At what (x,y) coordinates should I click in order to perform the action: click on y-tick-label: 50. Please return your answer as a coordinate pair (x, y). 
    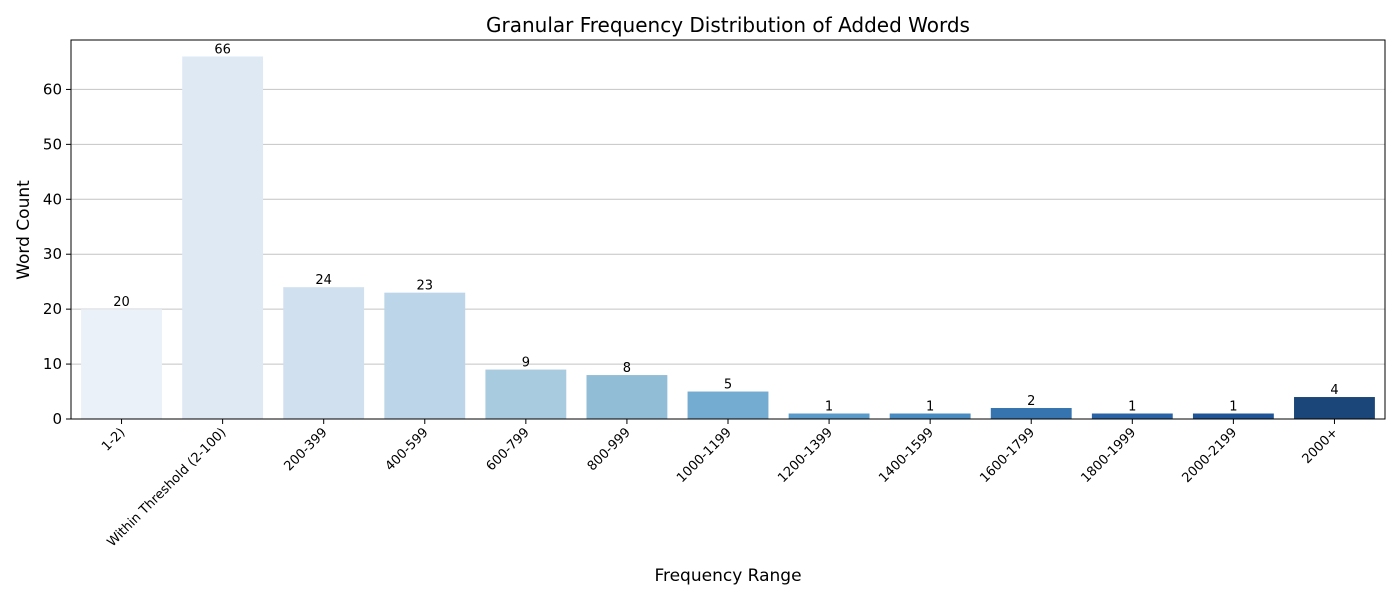
    Looking at the image, I should click on (52, 144).